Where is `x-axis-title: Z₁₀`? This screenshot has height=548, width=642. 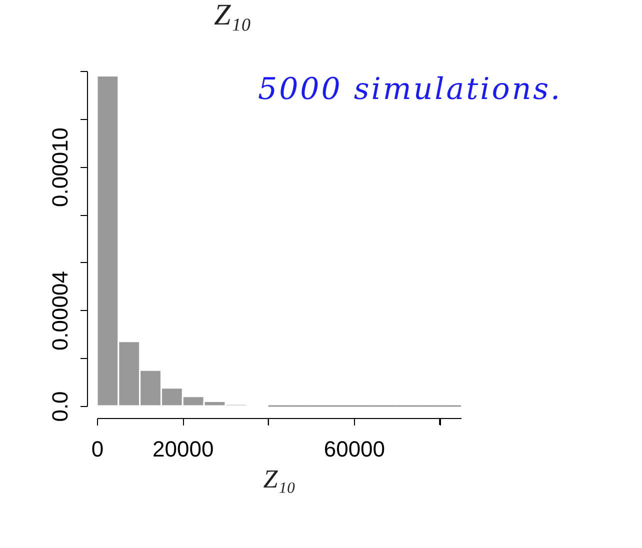 x-axis-title: Z₁₀ is located at coordinates (279, 479).